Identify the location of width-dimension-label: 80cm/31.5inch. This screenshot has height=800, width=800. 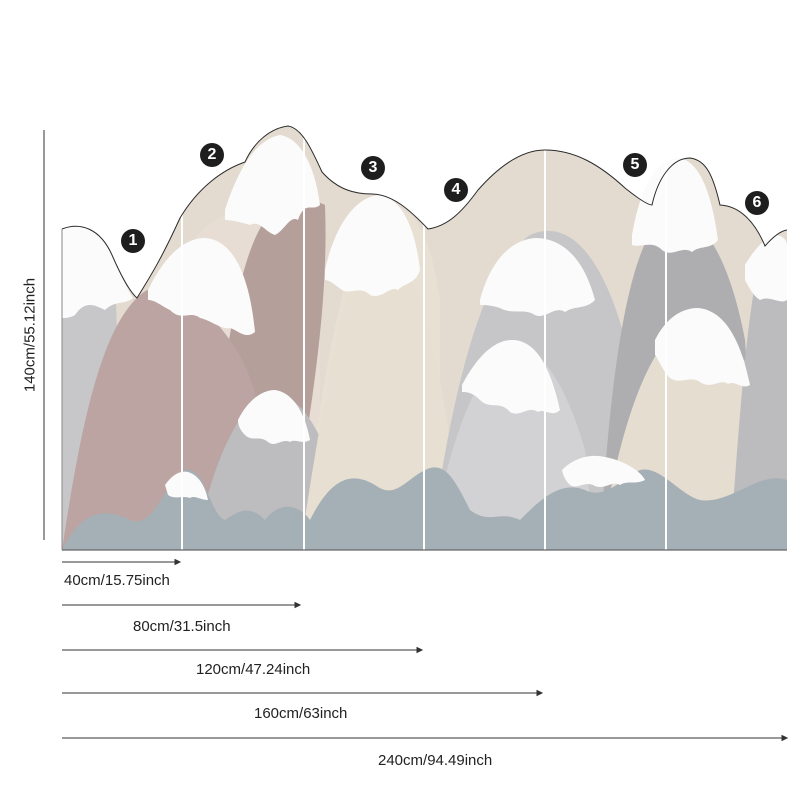
(182, 626).